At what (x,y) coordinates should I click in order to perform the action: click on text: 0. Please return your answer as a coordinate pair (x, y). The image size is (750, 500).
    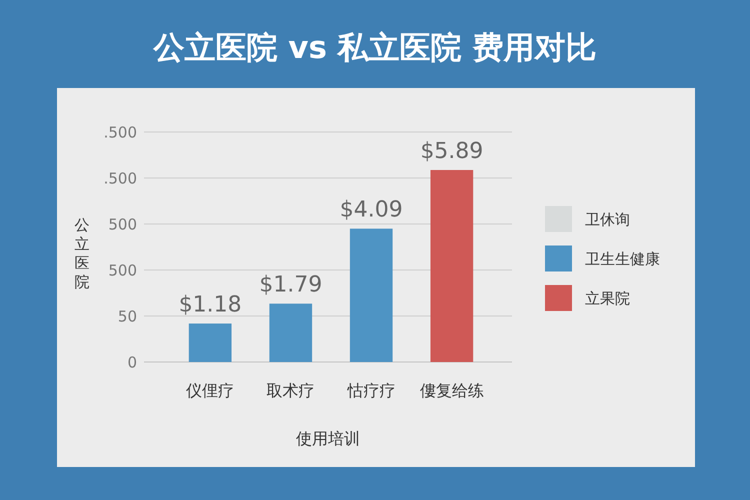
    Looking at the image, I should click on (132, 362).